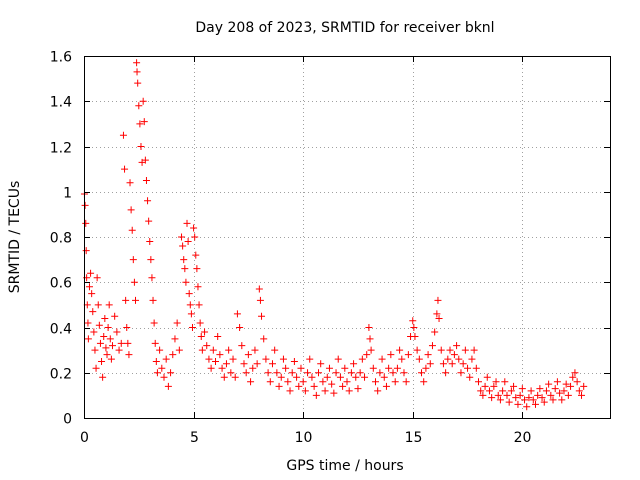 This screenshot has height=480, width=640. What do you see at coordinates (523, 438) in the screenshot?
I see `x-tick-label: 20` at bounding box center [523, 438].